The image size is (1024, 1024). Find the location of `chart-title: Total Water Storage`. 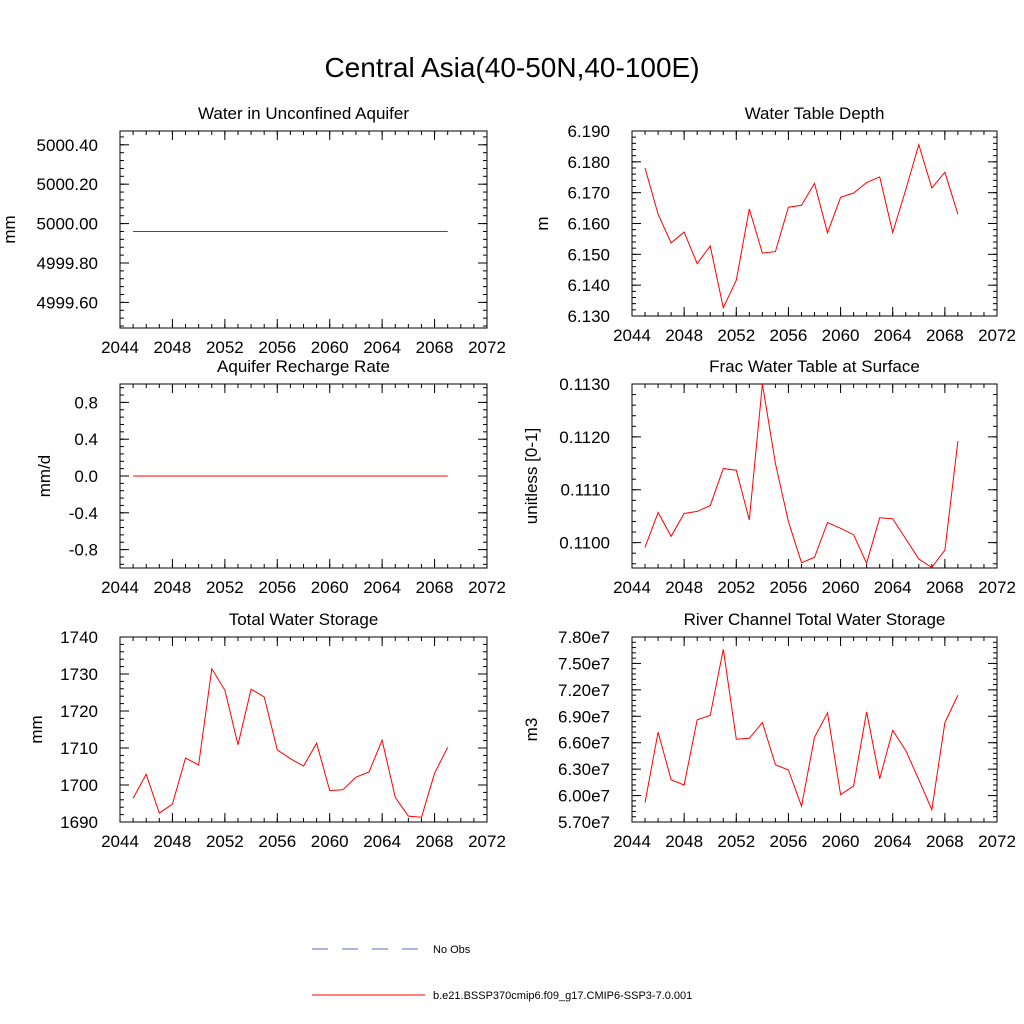

chart-title: Total Water Storage is located at coordinates (304, 619).